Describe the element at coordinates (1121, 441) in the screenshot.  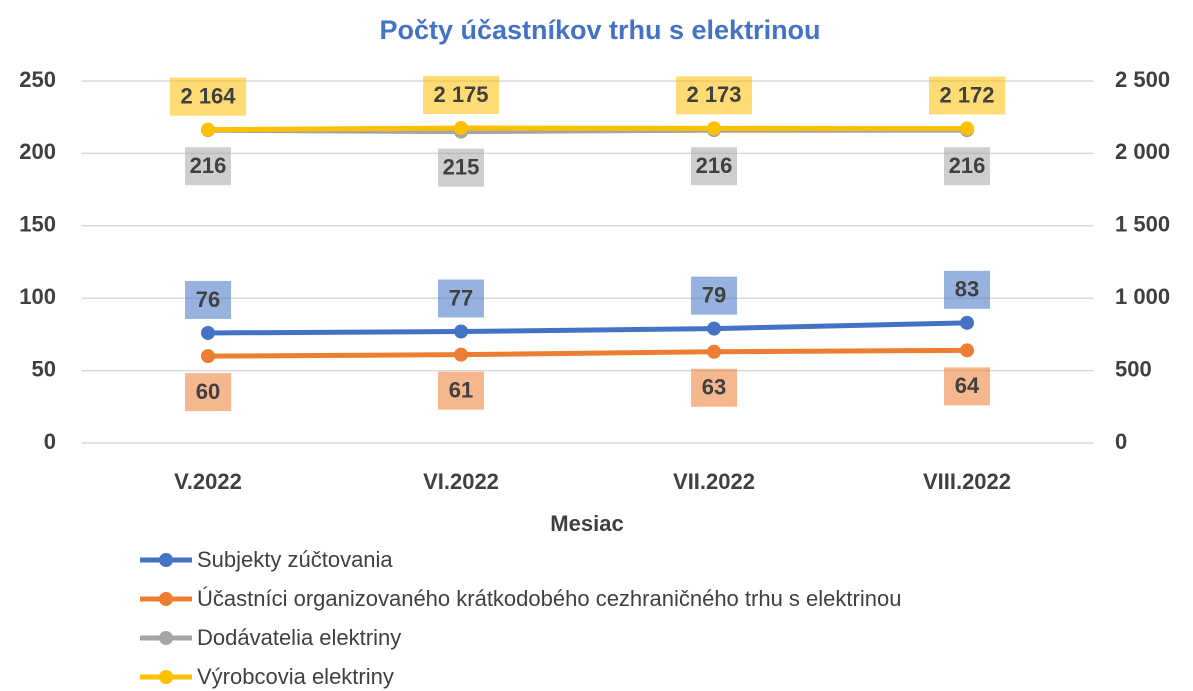
I see `y2-tick-label: 0` at that location.